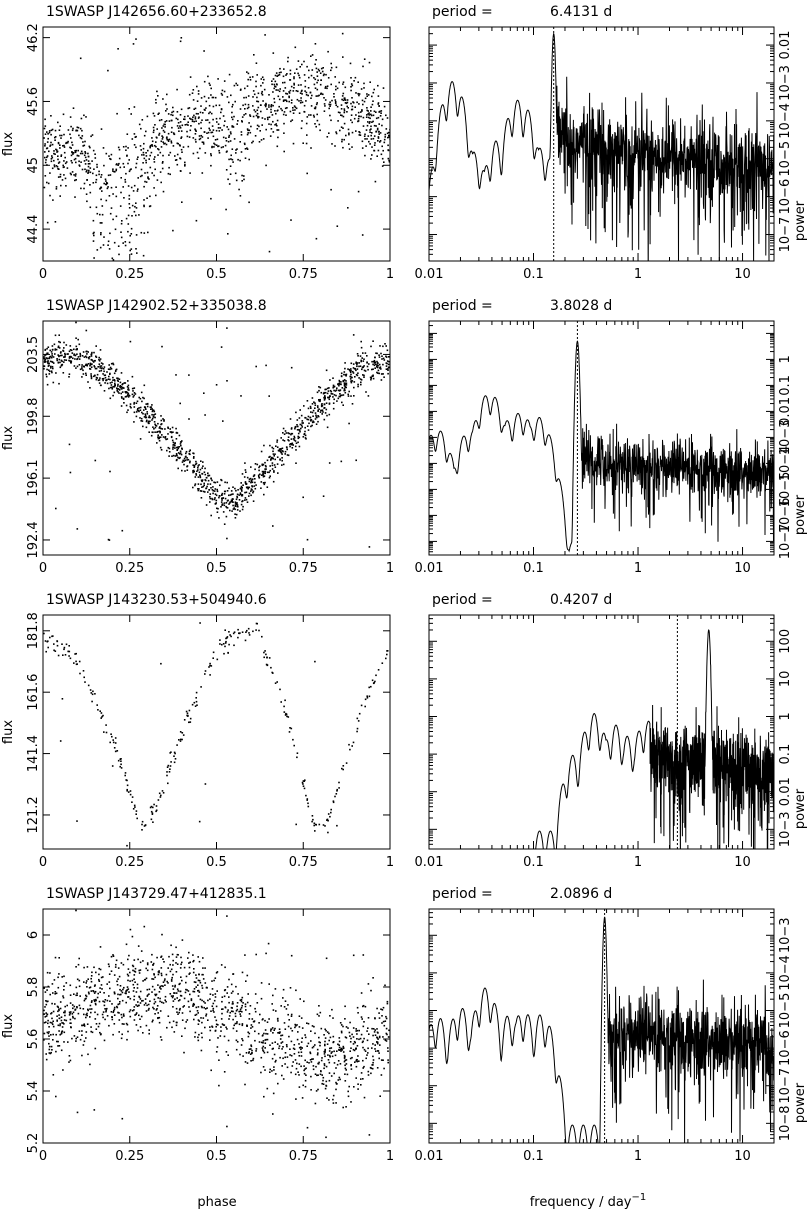 Image resolution: width=809 pixels, height=1214 pixels. What do you see at coordinates (785, 121) in the screenshot?
I see `pg1-ytick-label: 10−4` at bounding box center [785, 121].